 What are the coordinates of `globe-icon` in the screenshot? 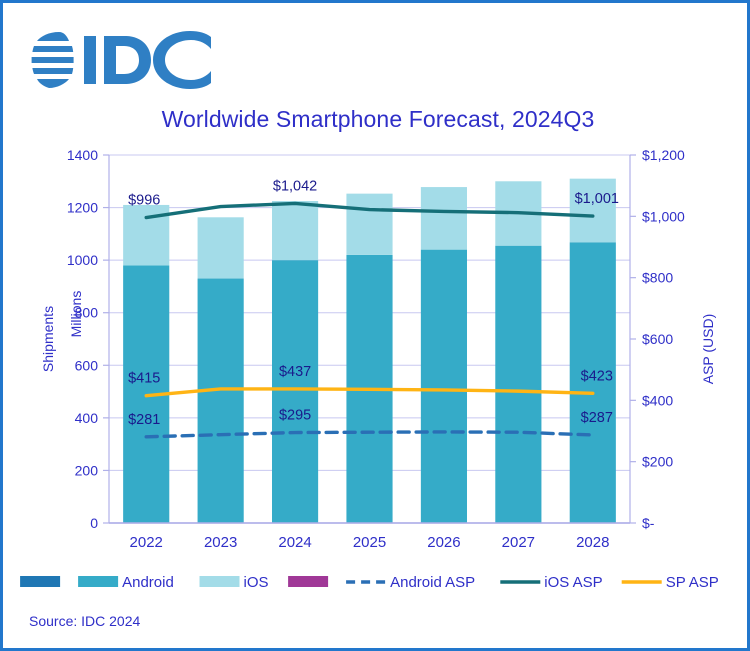 It's located at (52, 60).